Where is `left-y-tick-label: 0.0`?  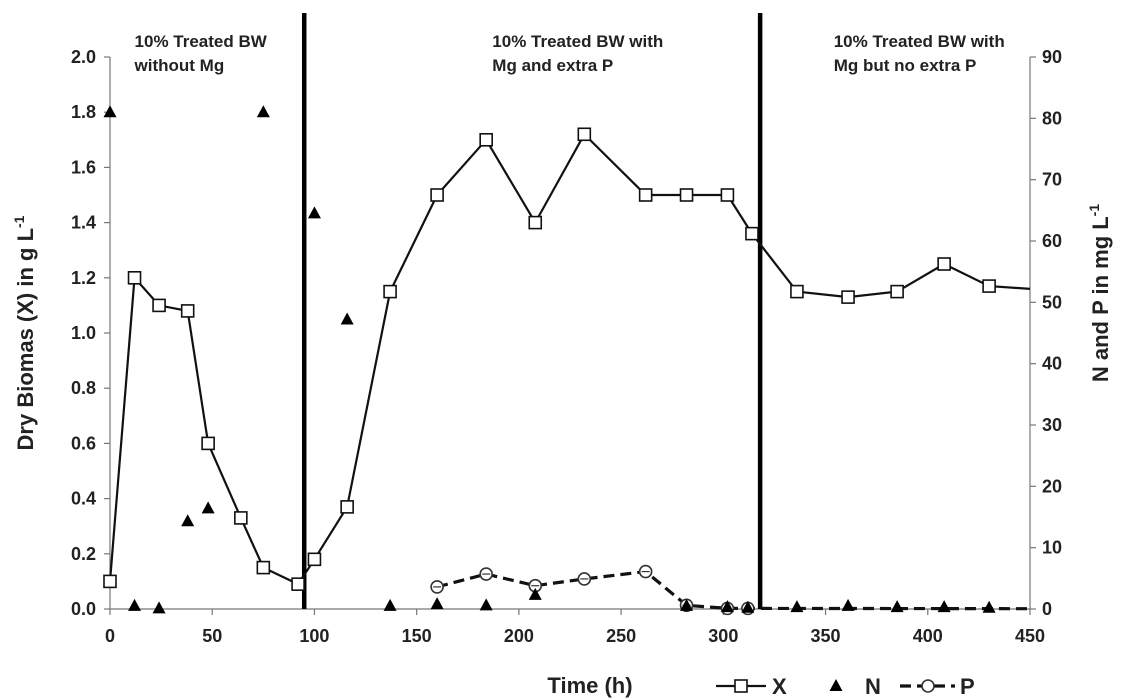
left-y-tick-label: 0.0 is located at coordinates (83, 609).